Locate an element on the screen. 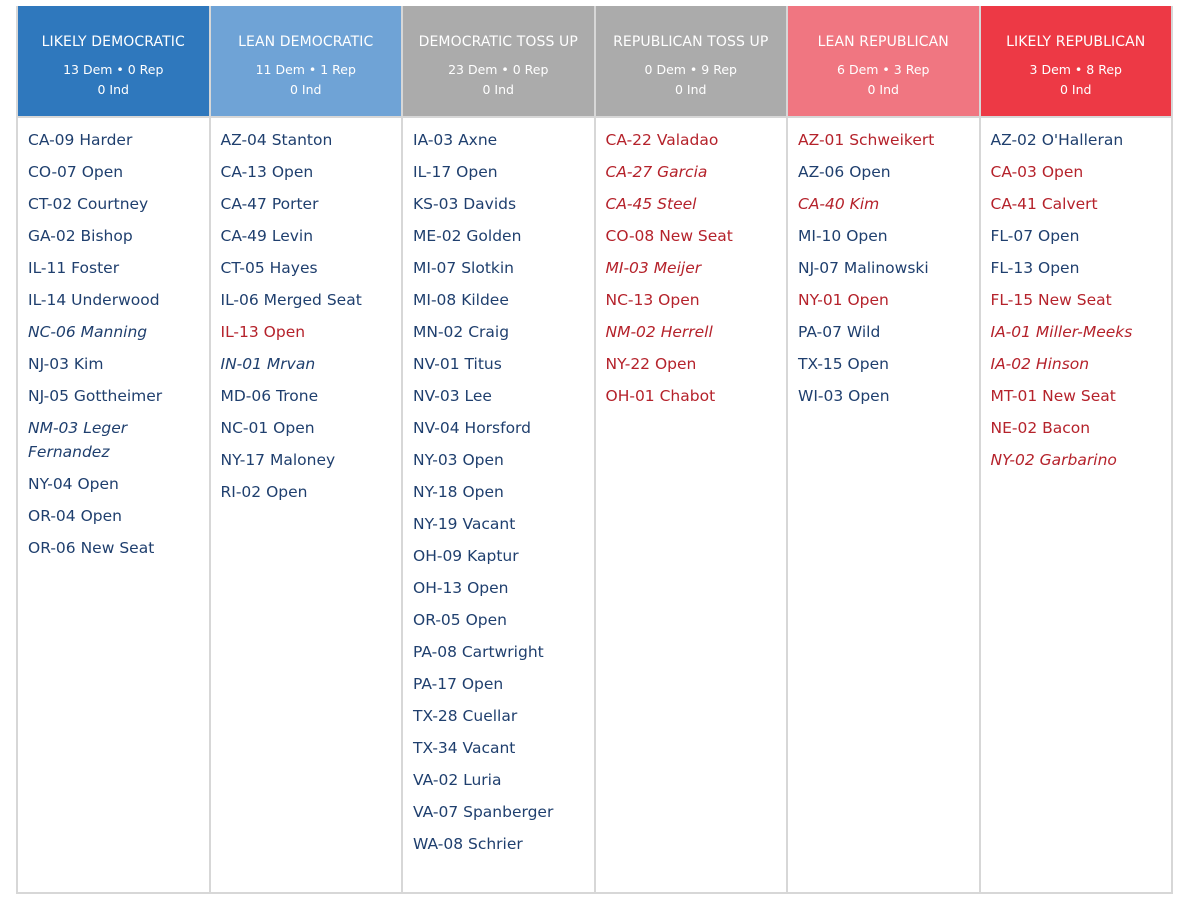 The width and height of the screenshot is (1182, 902). race-item: CA-22 Valadao is located at coordinates (662, 140).